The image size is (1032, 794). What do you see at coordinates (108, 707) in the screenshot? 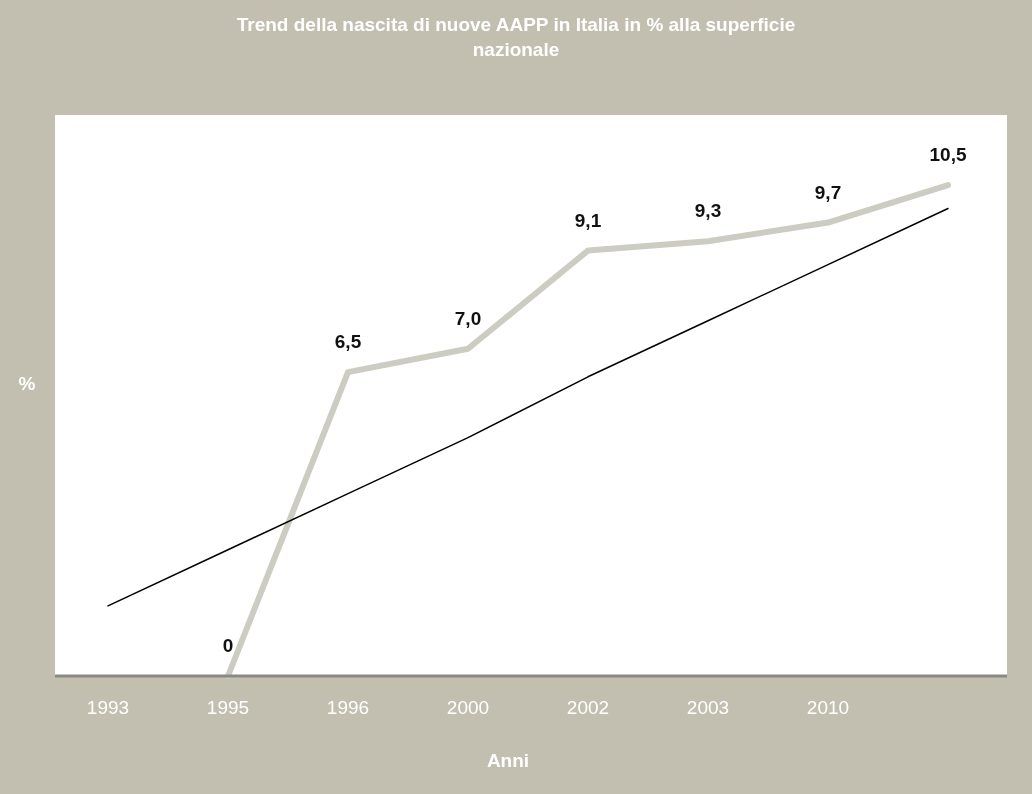
I see `x-tick-label: 1993` at bounding box center [108, 707].